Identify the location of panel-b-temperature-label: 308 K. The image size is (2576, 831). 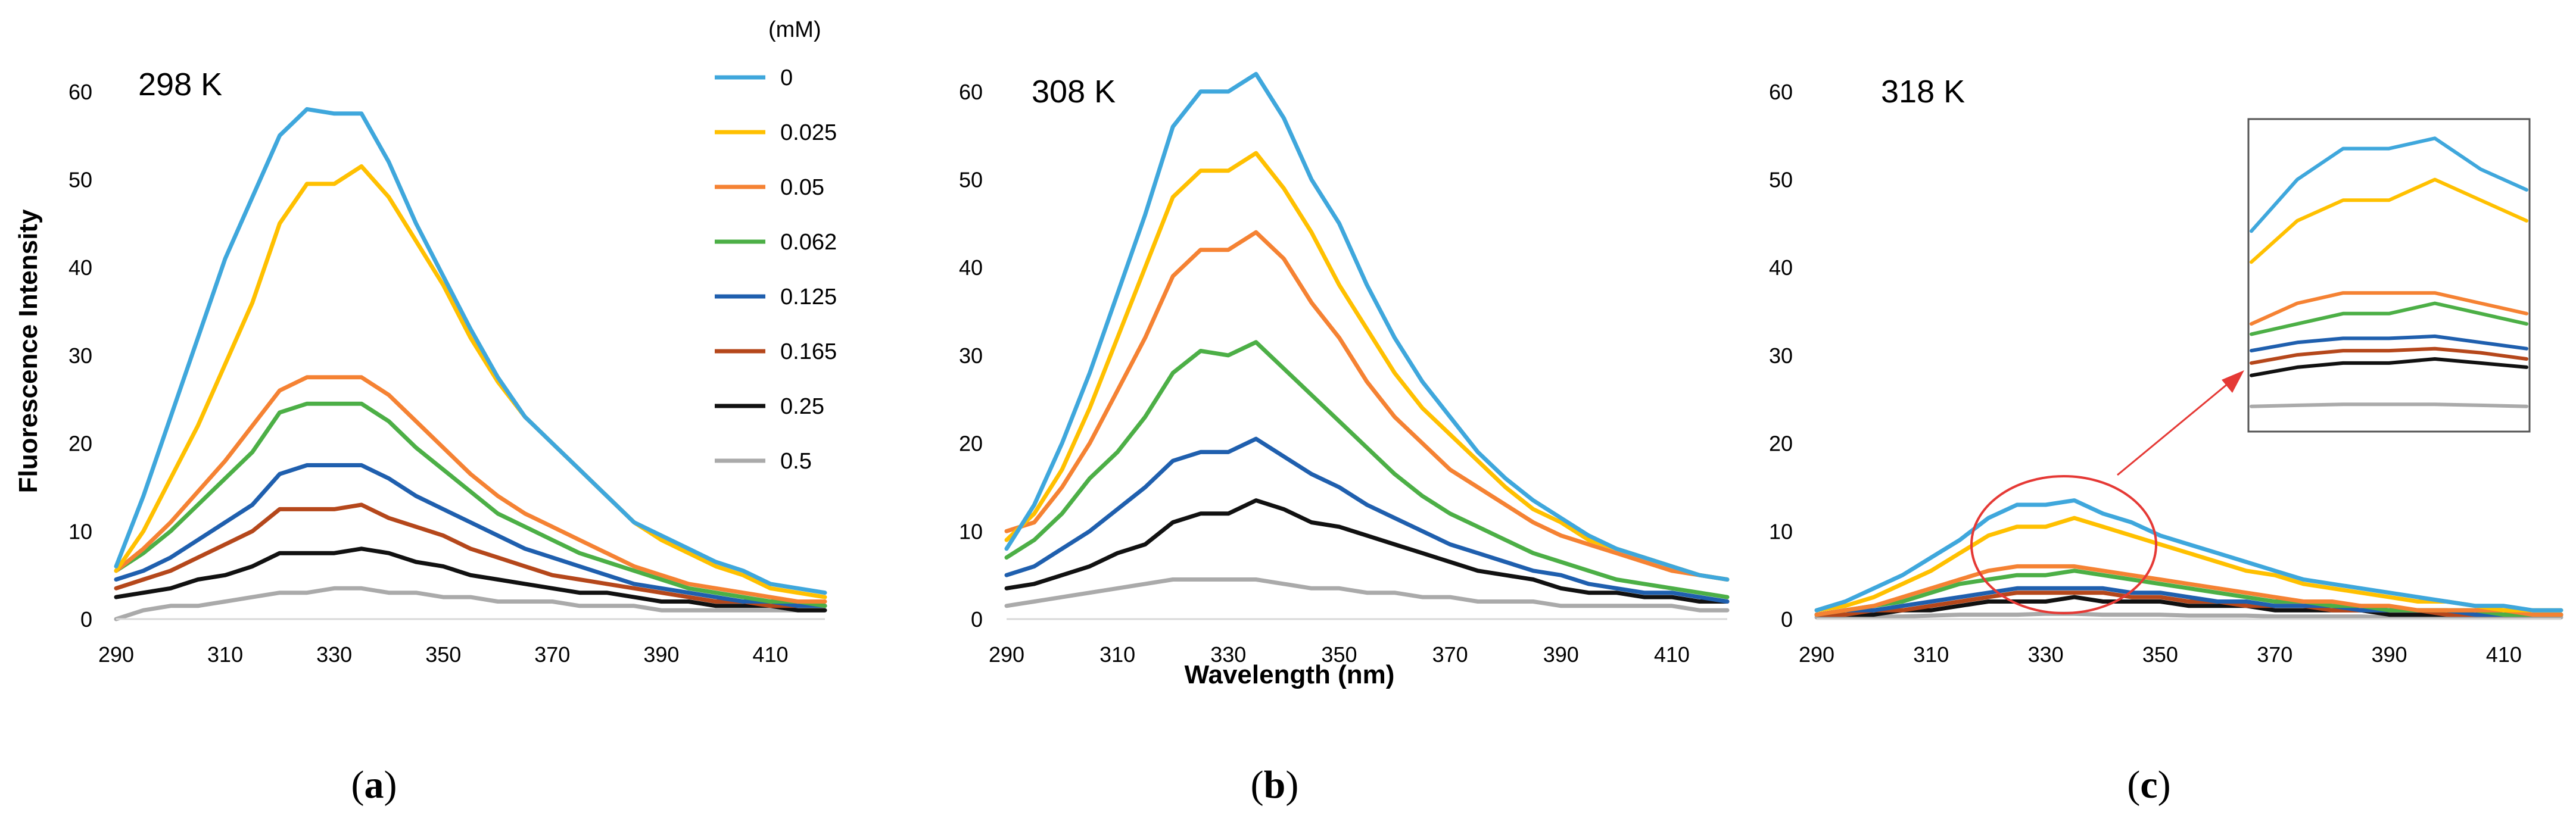
(1074, 92).